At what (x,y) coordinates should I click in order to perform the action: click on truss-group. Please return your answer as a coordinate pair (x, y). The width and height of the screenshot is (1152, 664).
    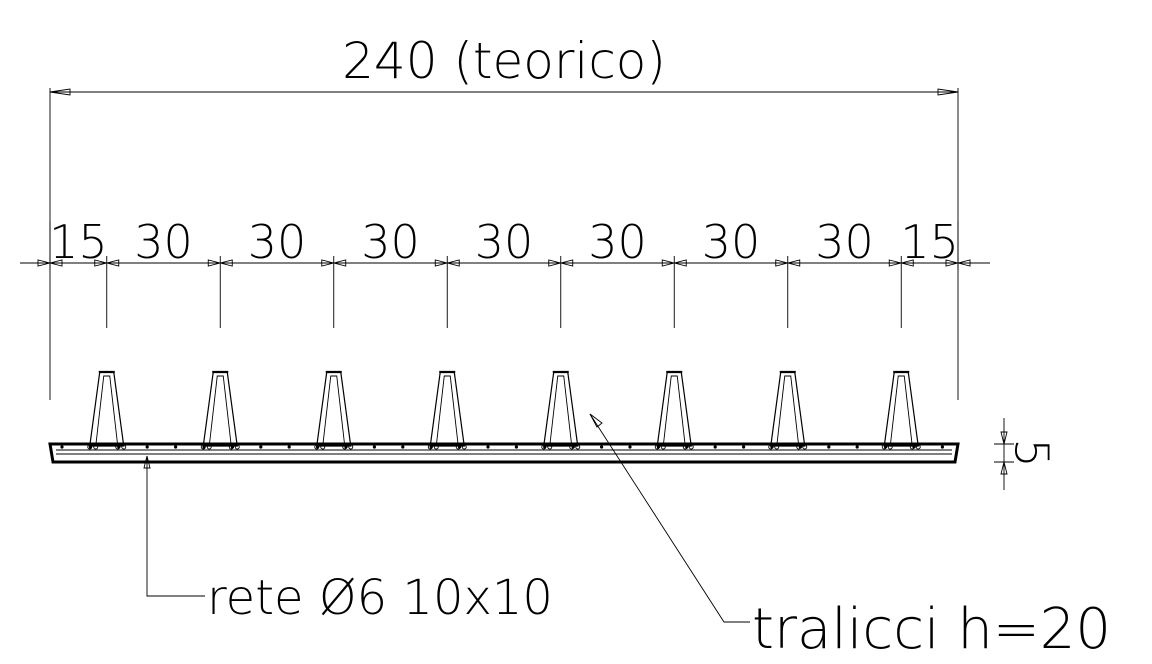
    Looking at the image, I should click on (504, 410).